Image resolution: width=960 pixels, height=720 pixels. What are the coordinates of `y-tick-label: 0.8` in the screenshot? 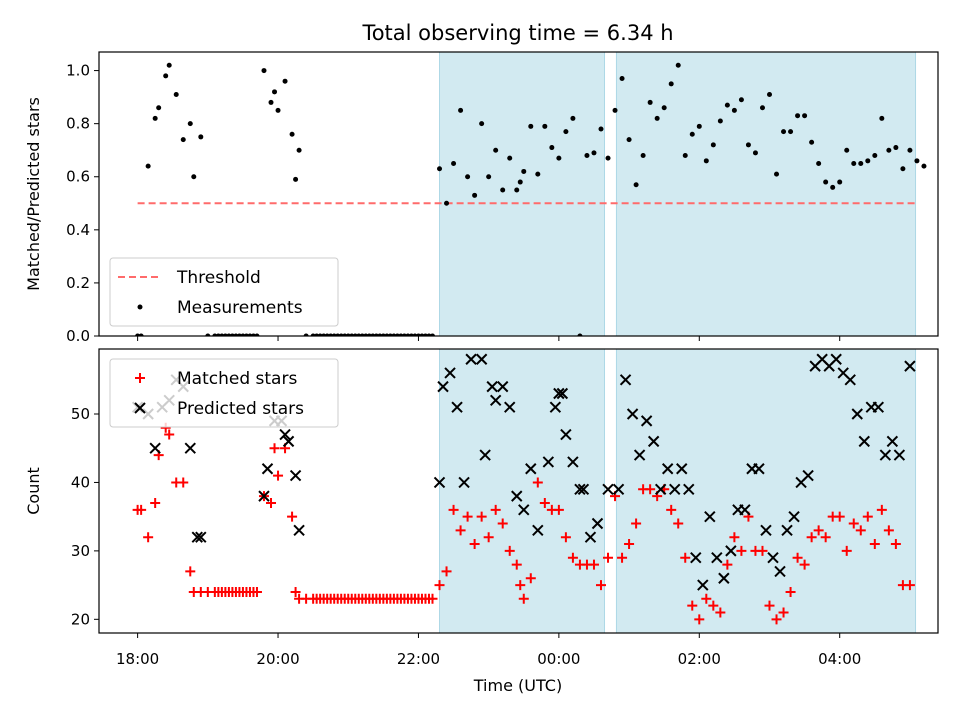 It's located at (78, 124).